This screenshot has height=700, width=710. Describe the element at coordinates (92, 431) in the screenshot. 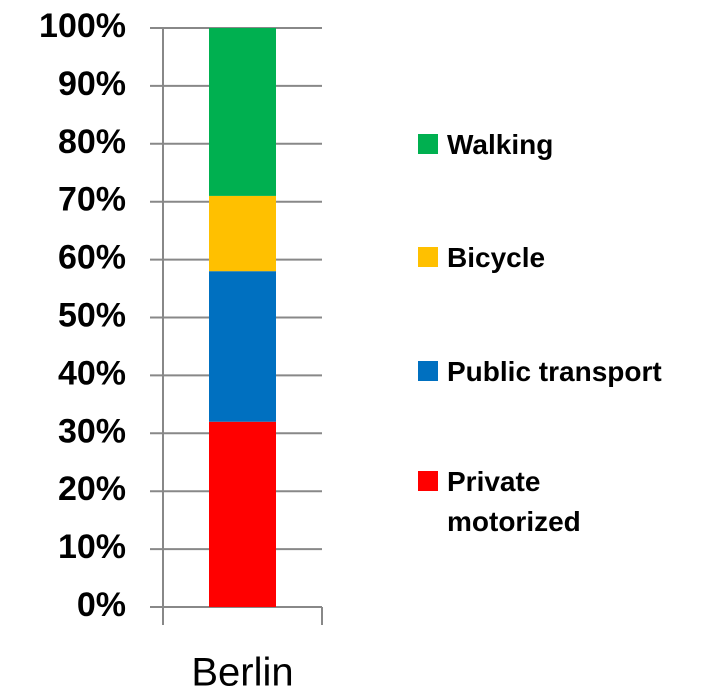

I see `y-tick-label: 30%` at that location.